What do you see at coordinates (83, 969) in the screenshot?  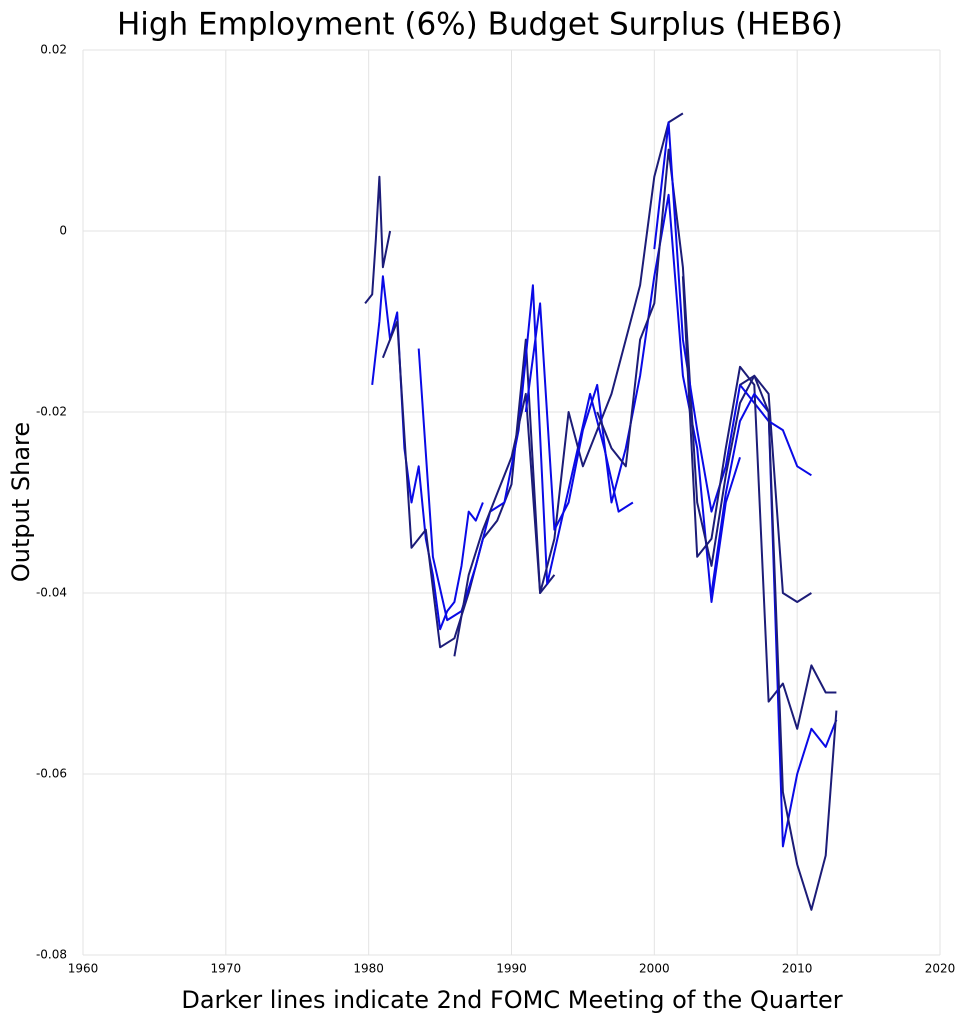 I see `x-tick-label: 1960` at bounding box center [83, 969].